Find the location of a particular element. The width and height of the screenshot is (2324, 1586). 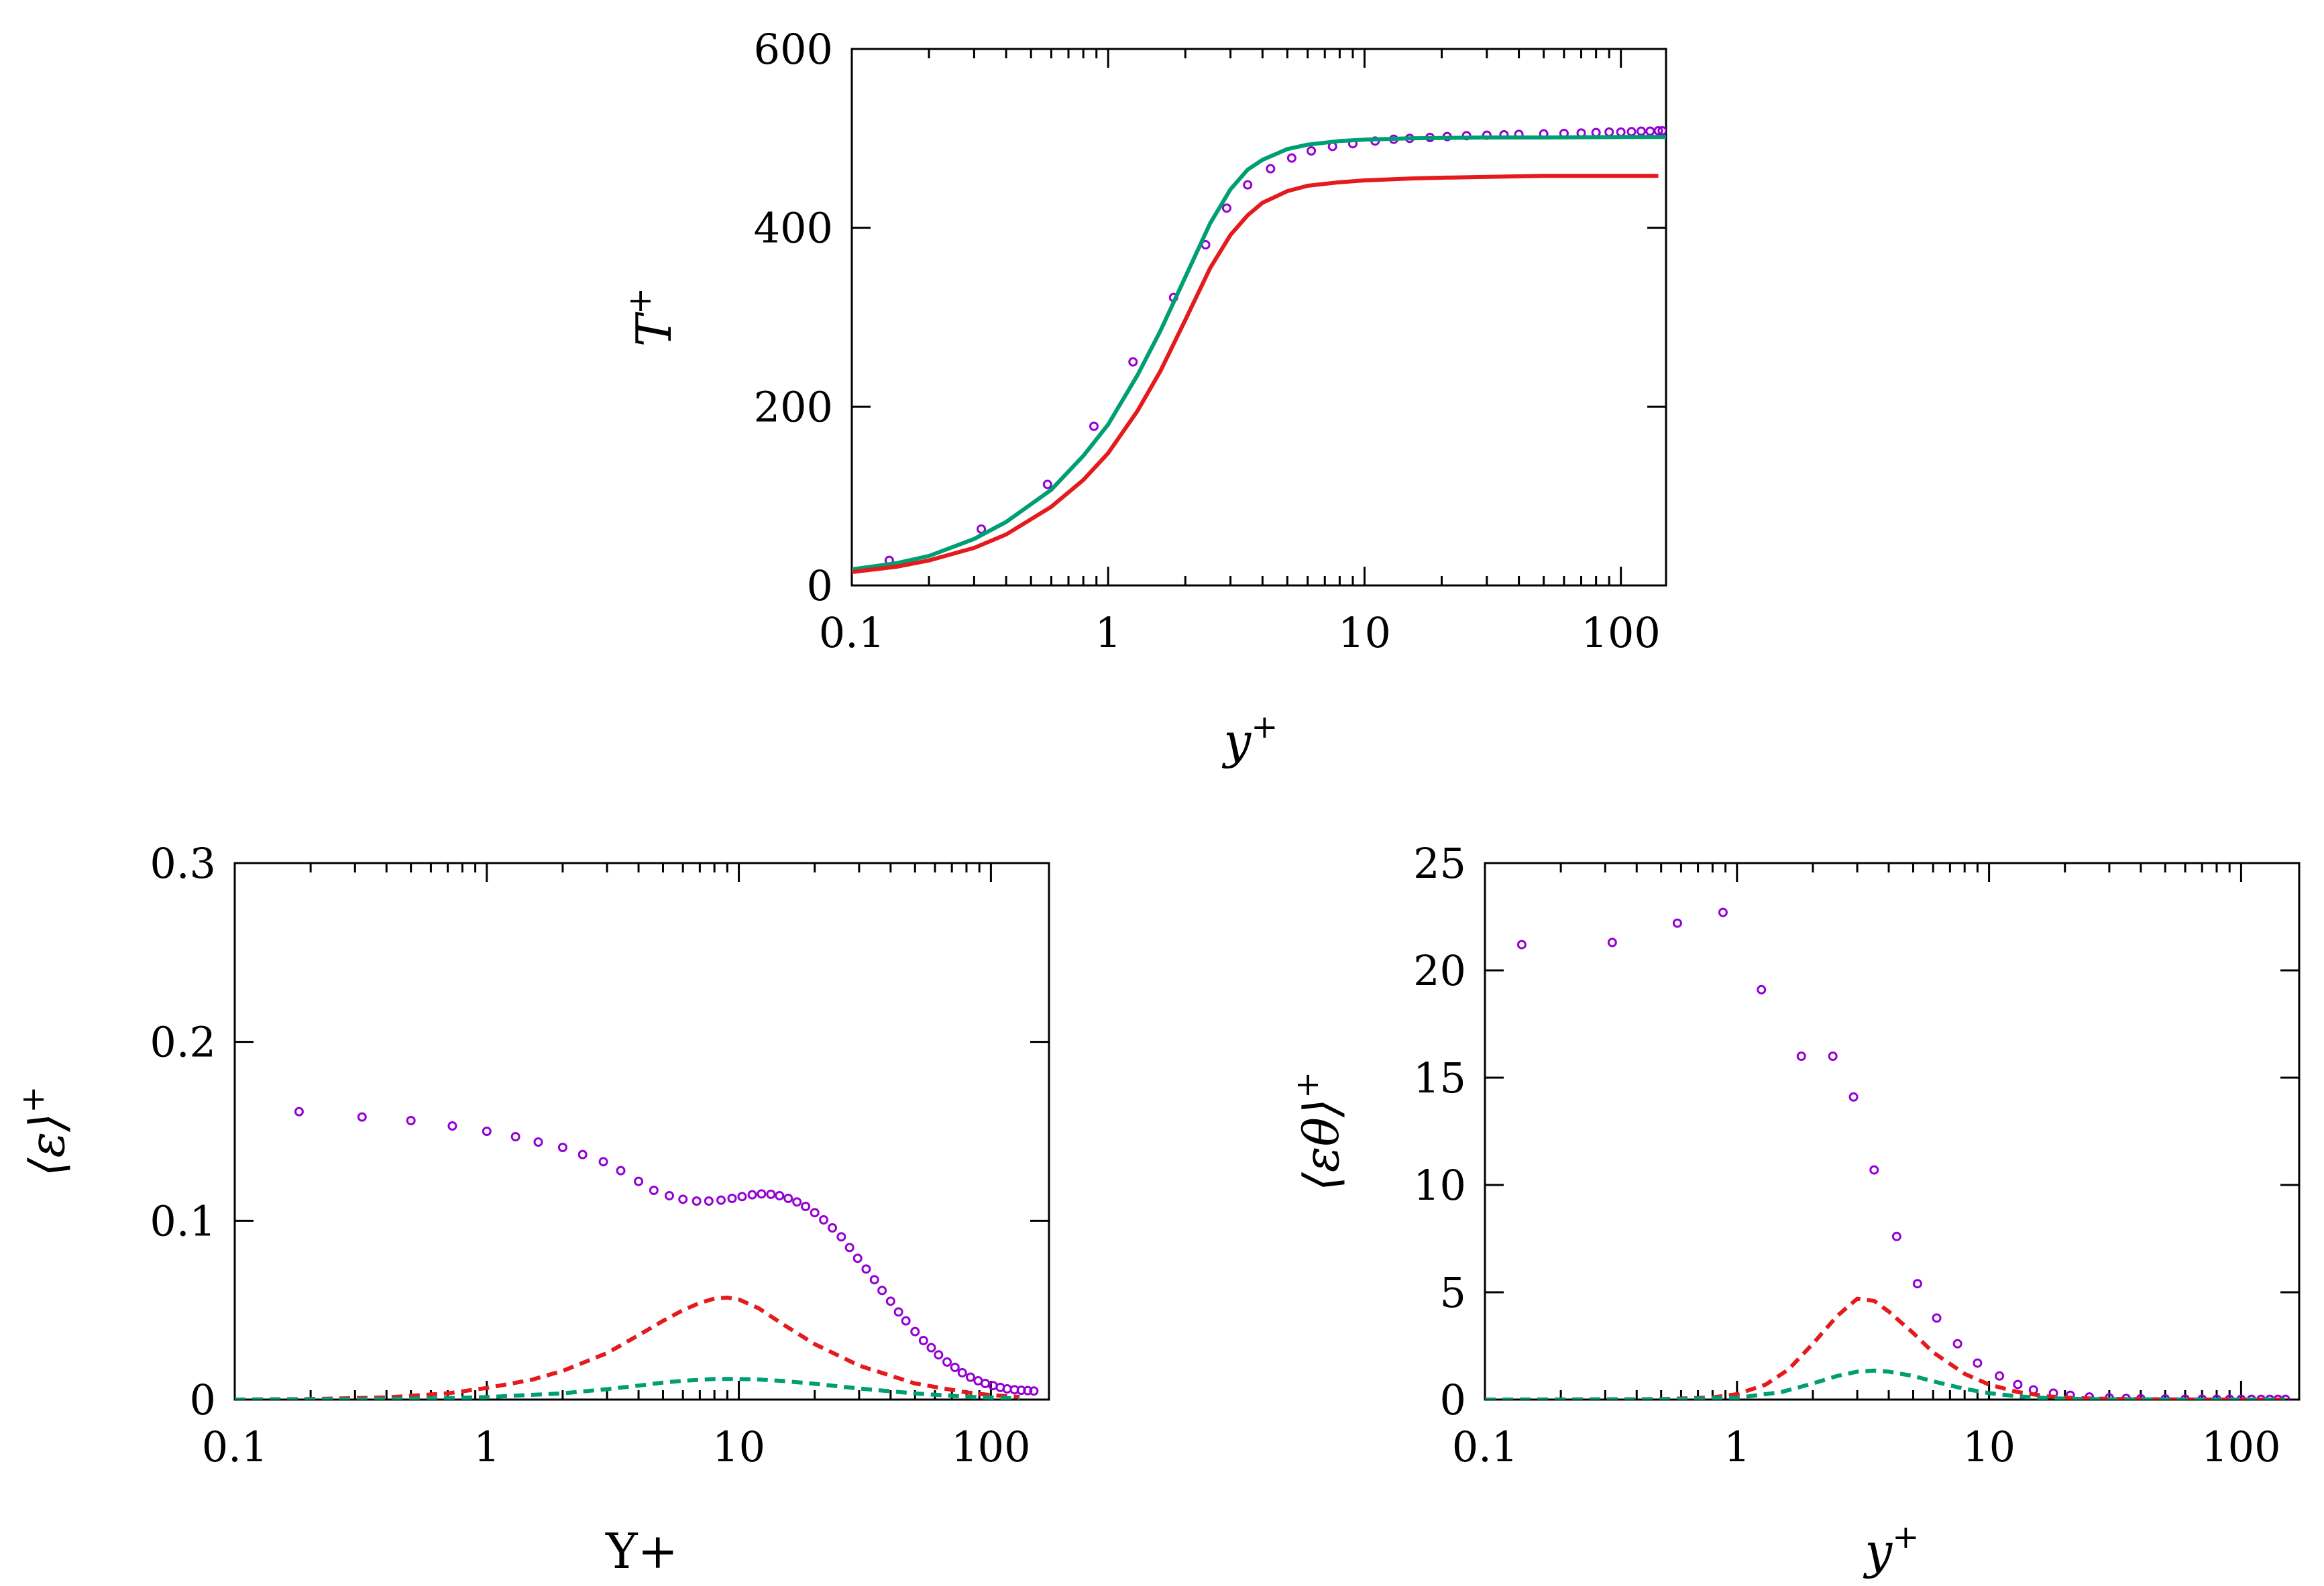

x-tick-label: 100 is located at coordinates (1622, 632).